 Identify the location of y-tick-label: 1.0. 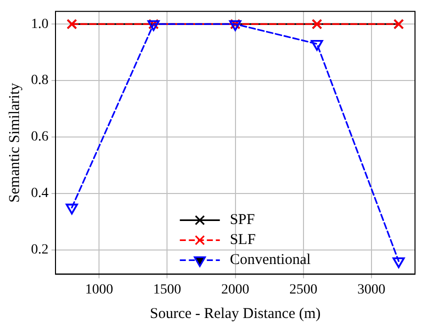
(39, 24).